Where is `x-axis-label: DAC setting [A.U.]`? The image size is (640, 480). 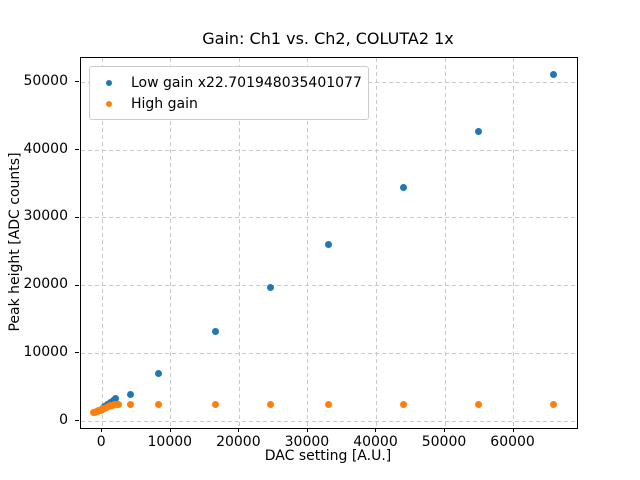
x-axis-label: DAC setting [A.U.] is located at coordinates (328, 456).